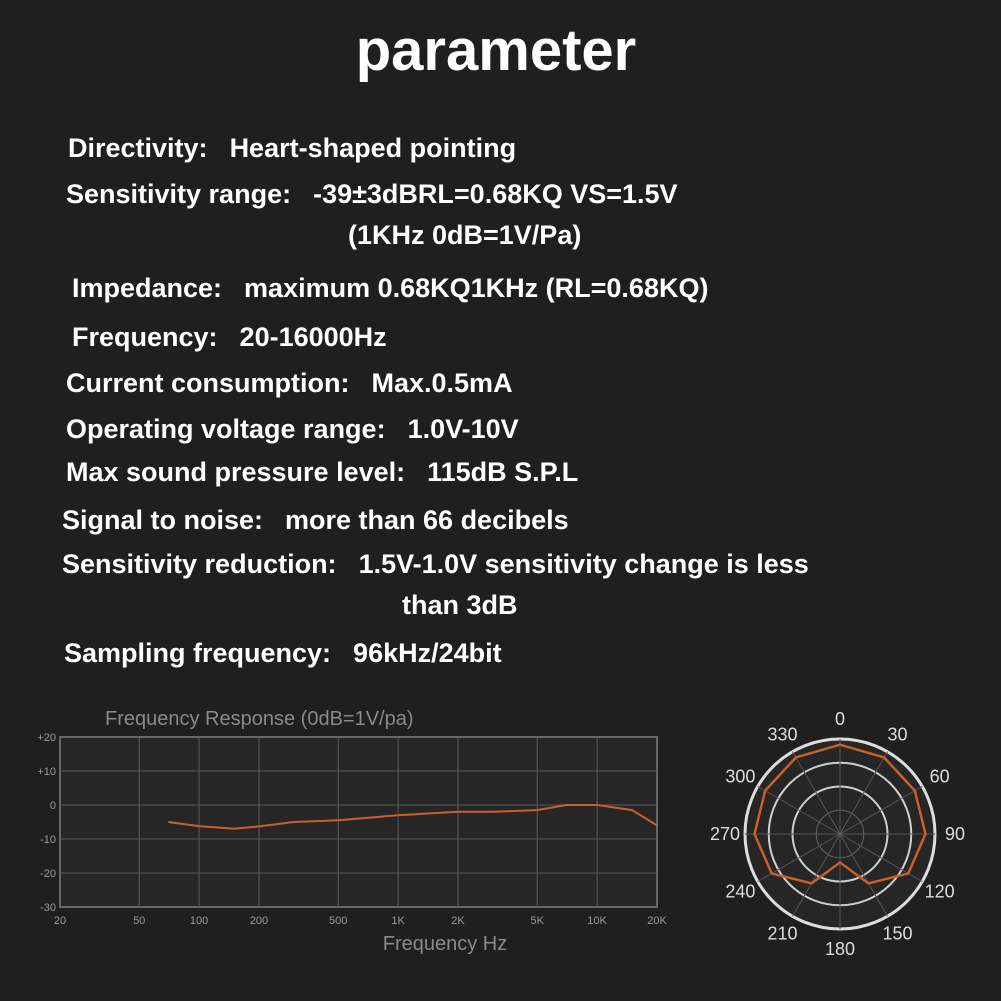 Image resolution: width=1001 pixels, height=1001 pixels. What do you see at coordinates (740, 892) in the screenshot?
I see `theta-tick-label: 240` at bounding box center [740, 892].